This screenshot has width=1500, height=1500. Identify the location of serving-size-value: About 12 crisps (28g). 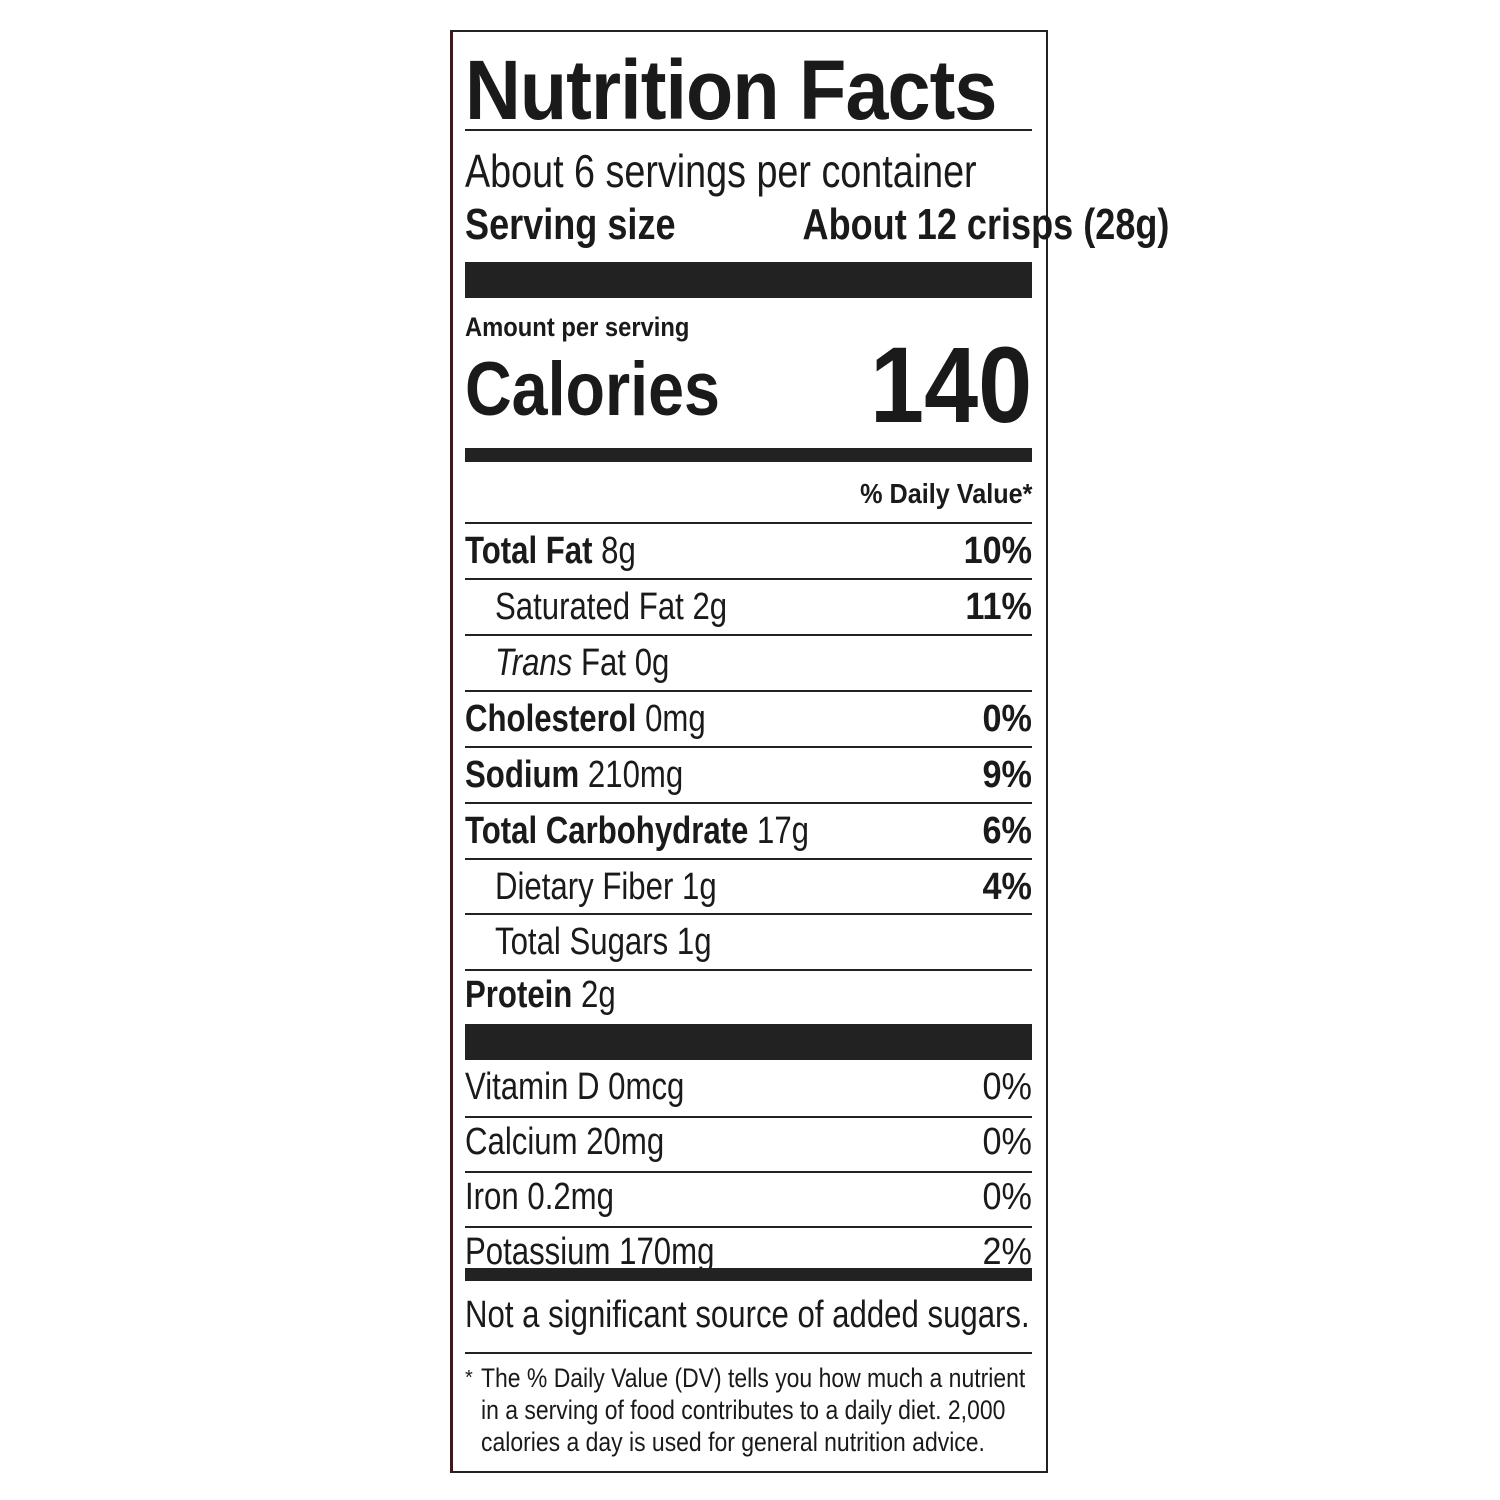
(986, 224).